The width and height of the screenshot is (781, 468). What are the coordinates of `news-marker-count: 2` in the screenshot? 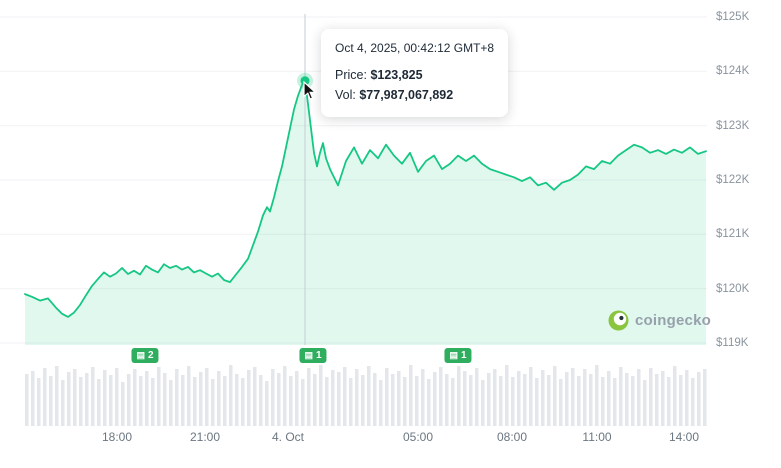 It's located at (150, 355).